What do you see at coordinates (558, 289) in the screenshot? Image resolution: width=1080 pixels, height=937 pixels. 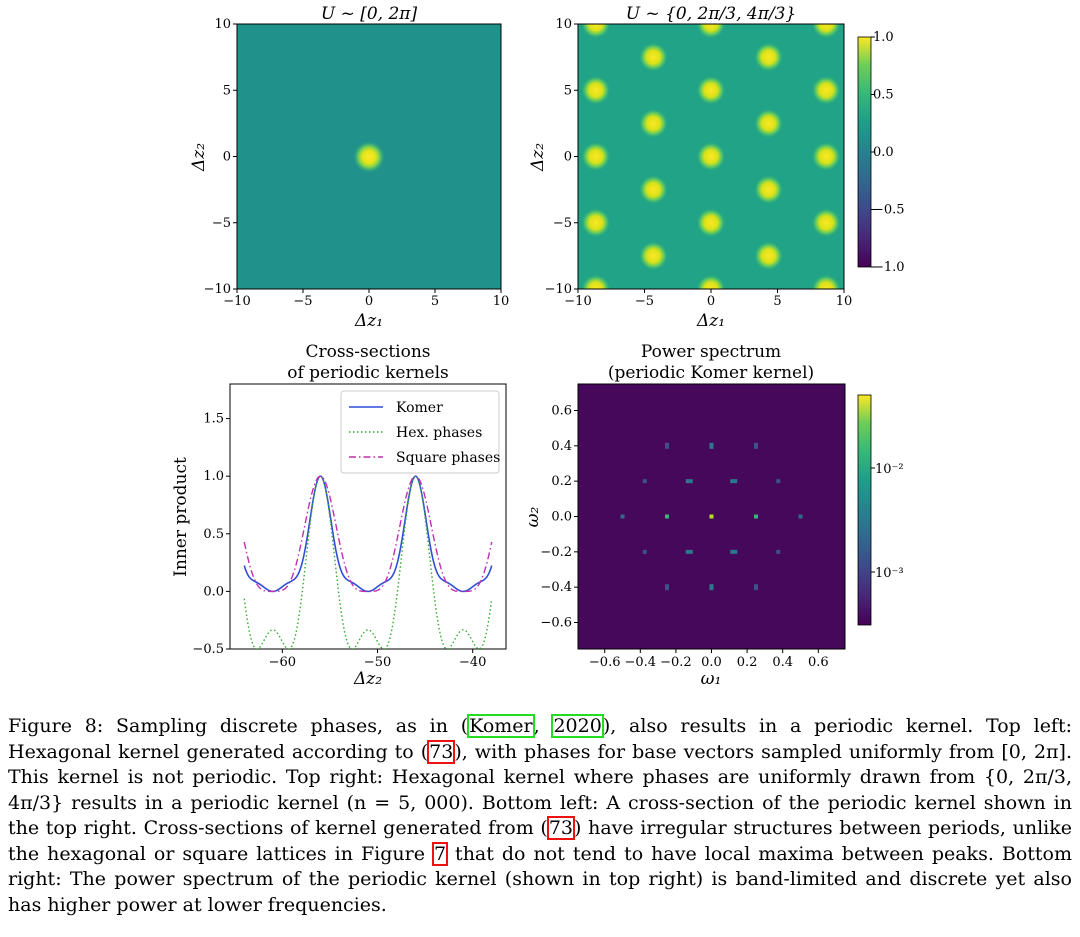 I see `tr-ytick-label: −10` at bounding box center [558, 289].